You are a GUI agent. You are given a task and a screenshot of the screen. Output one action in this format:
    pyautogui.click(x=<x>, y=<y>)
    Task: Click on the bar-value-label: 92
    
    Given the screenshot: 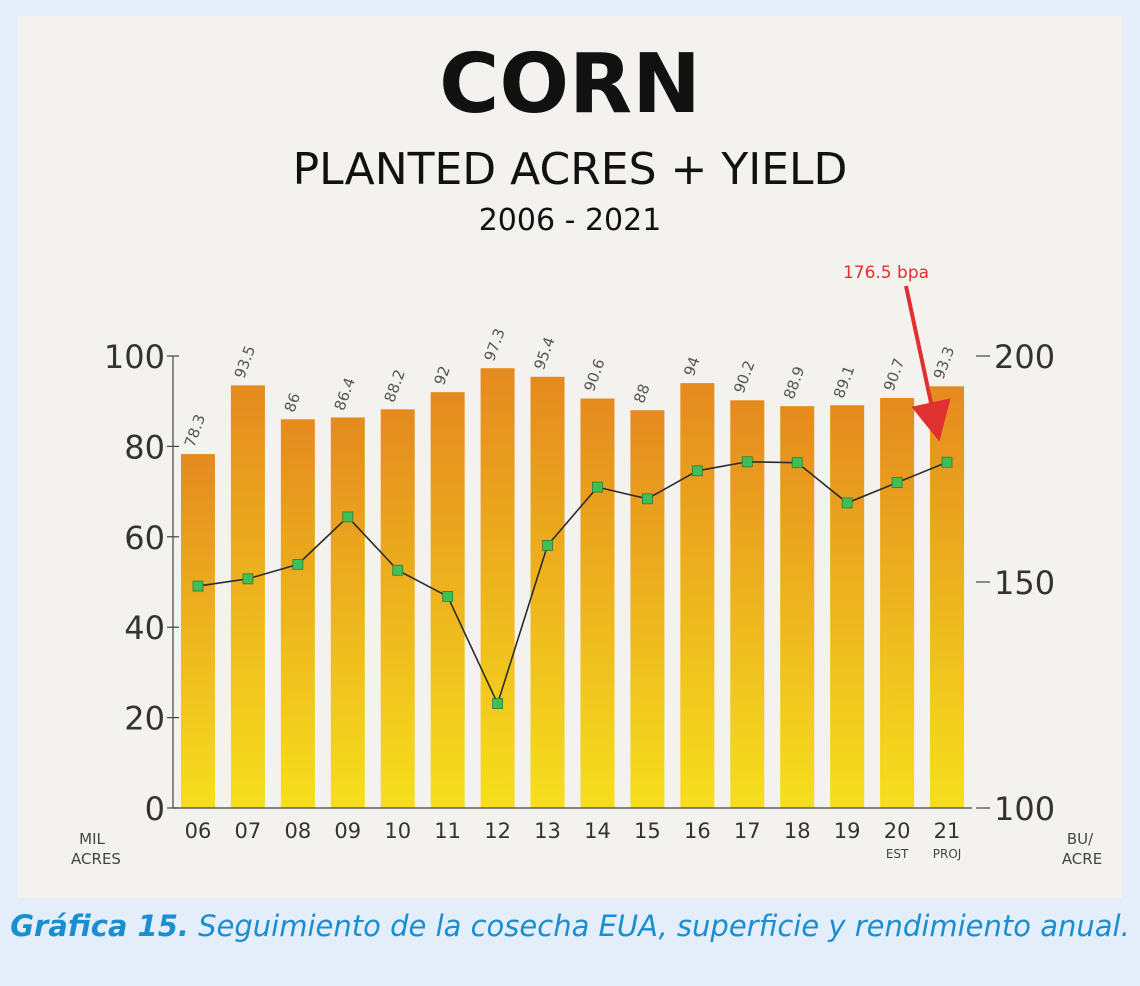 What is the action you would take?
    pyautogui.click(x=442, y=375)
    